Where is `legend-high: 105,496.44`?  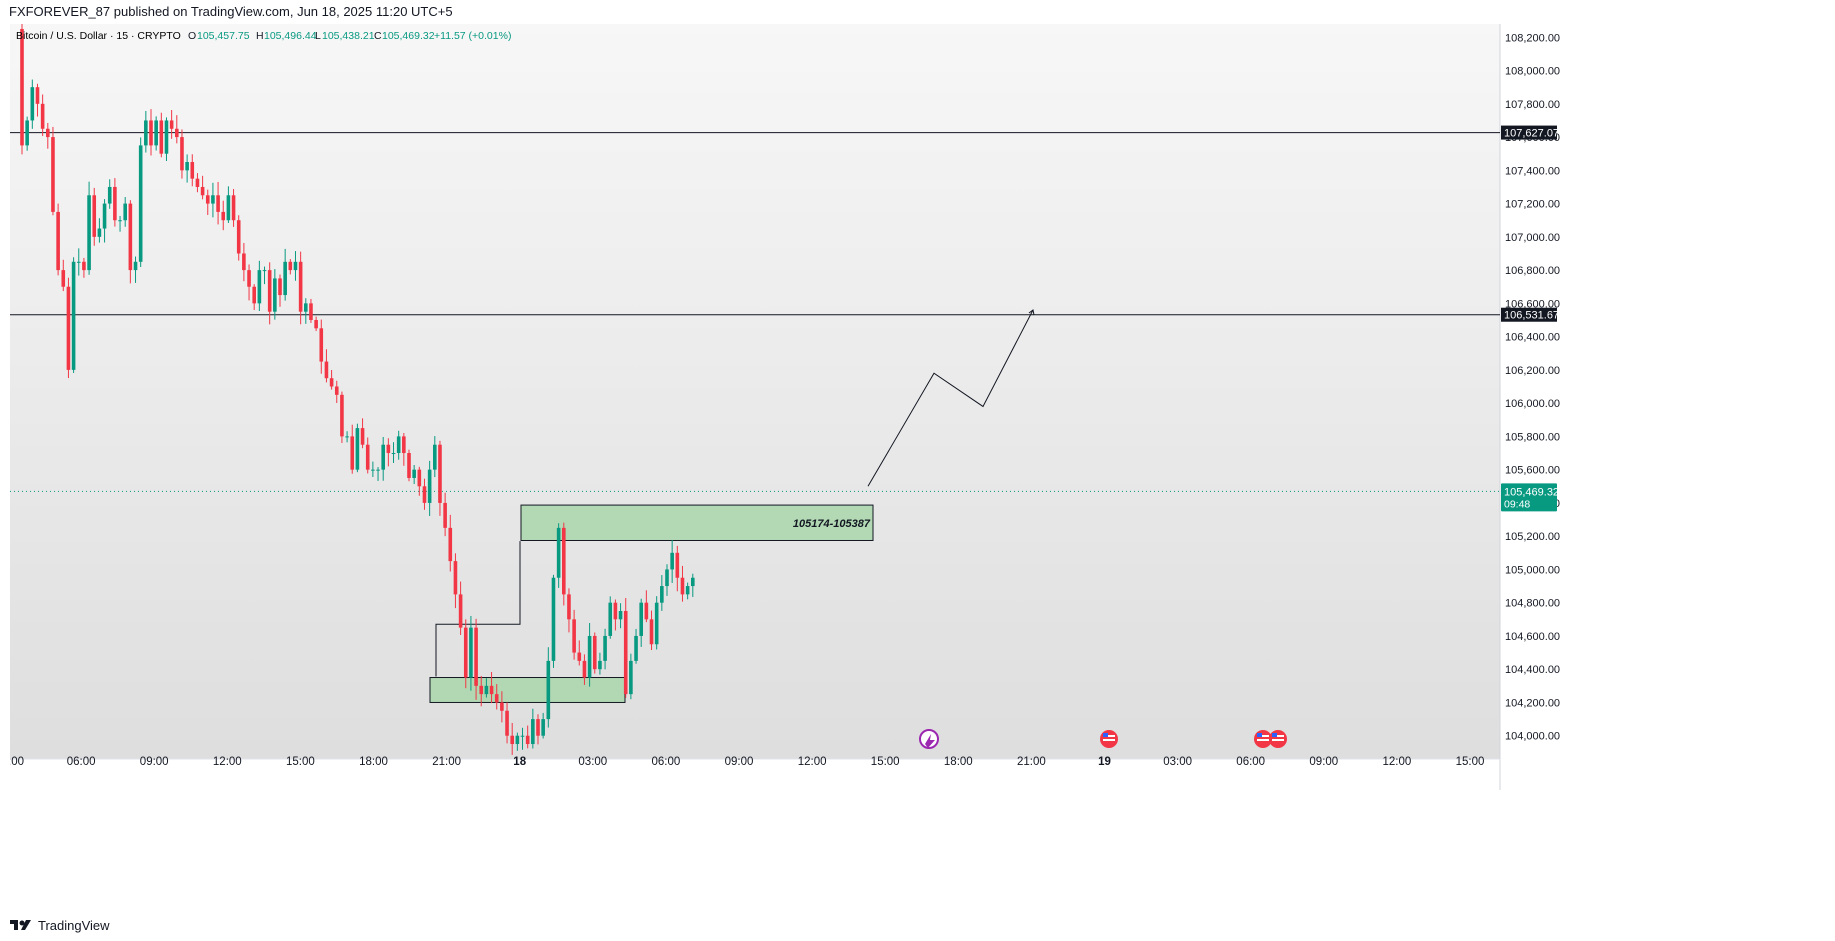 legend-high: 105,496.44 is located at coordinates (290, 36).